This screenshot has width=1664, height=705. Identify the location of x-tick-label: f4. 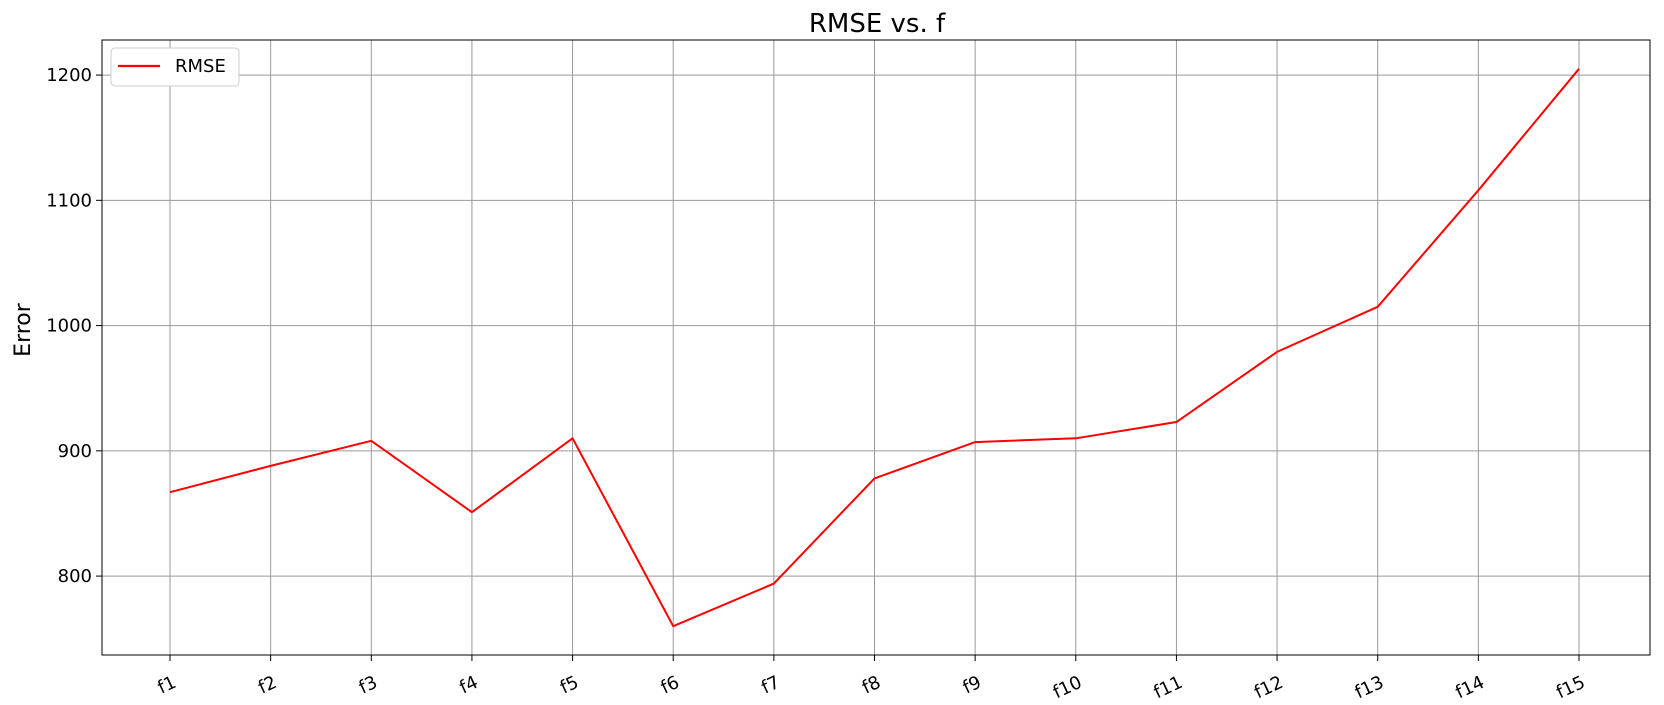
(468, 685).